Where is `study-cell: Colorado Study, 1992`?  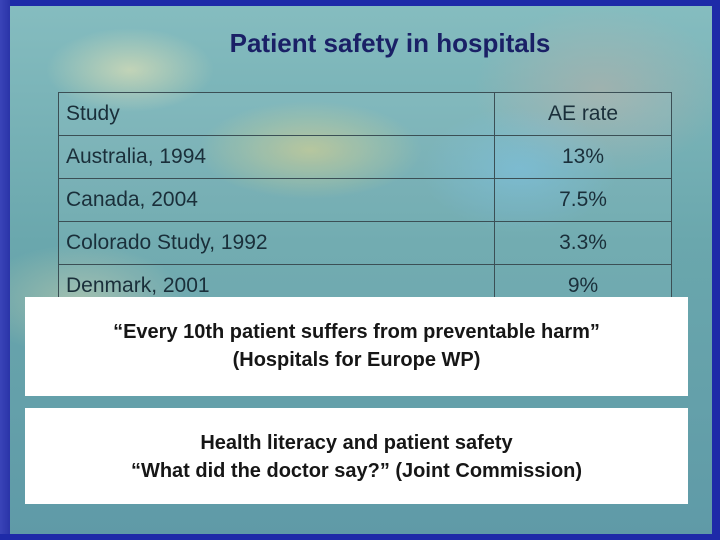
study-cell: Colorado Study, 1992 is located at coordinates (276, 243).